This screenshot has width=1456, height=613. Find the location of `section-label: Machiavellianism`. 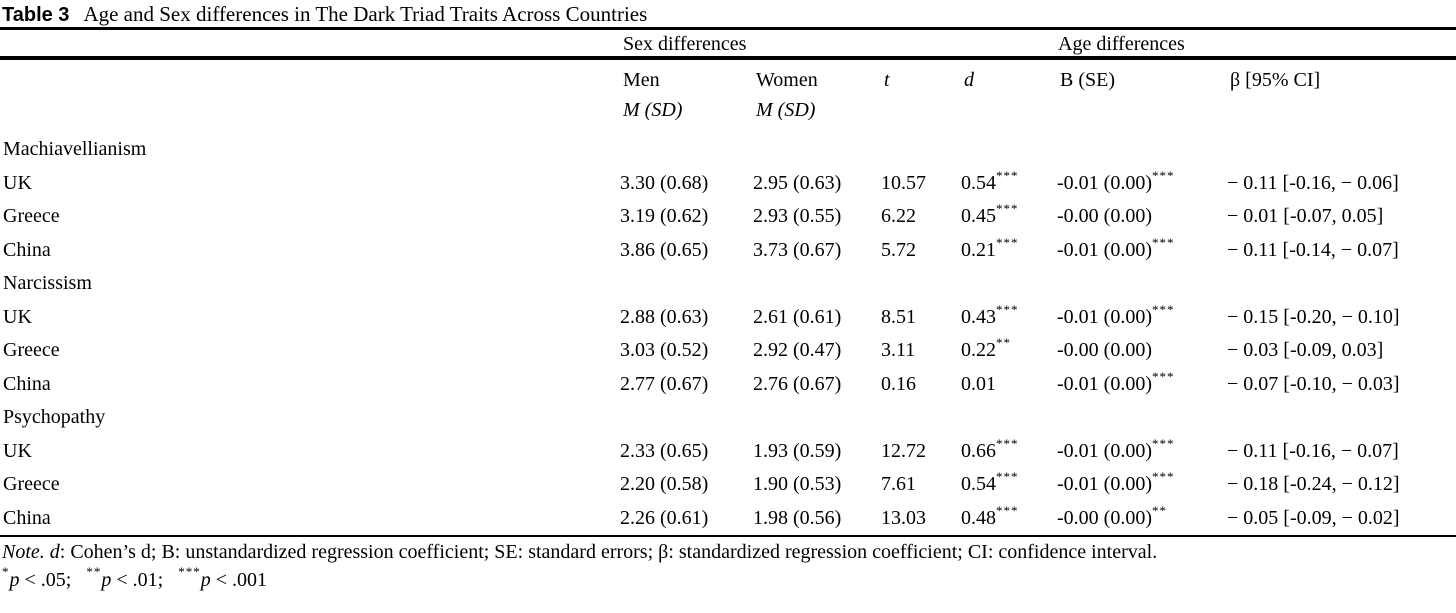

section-label: Machiavellianism is located at coordinates (75, 149).